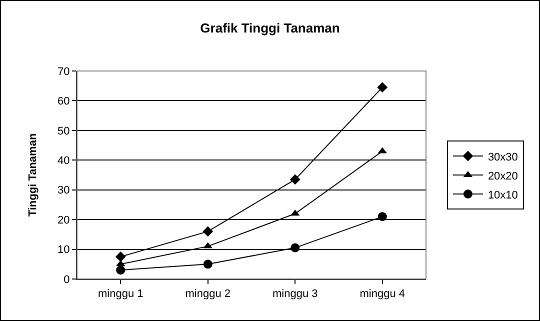  What do you see at coordinates (208, 294) in the screenshot?
I see `x-tick-label: minggu 2` at bounding box center [208, 294].